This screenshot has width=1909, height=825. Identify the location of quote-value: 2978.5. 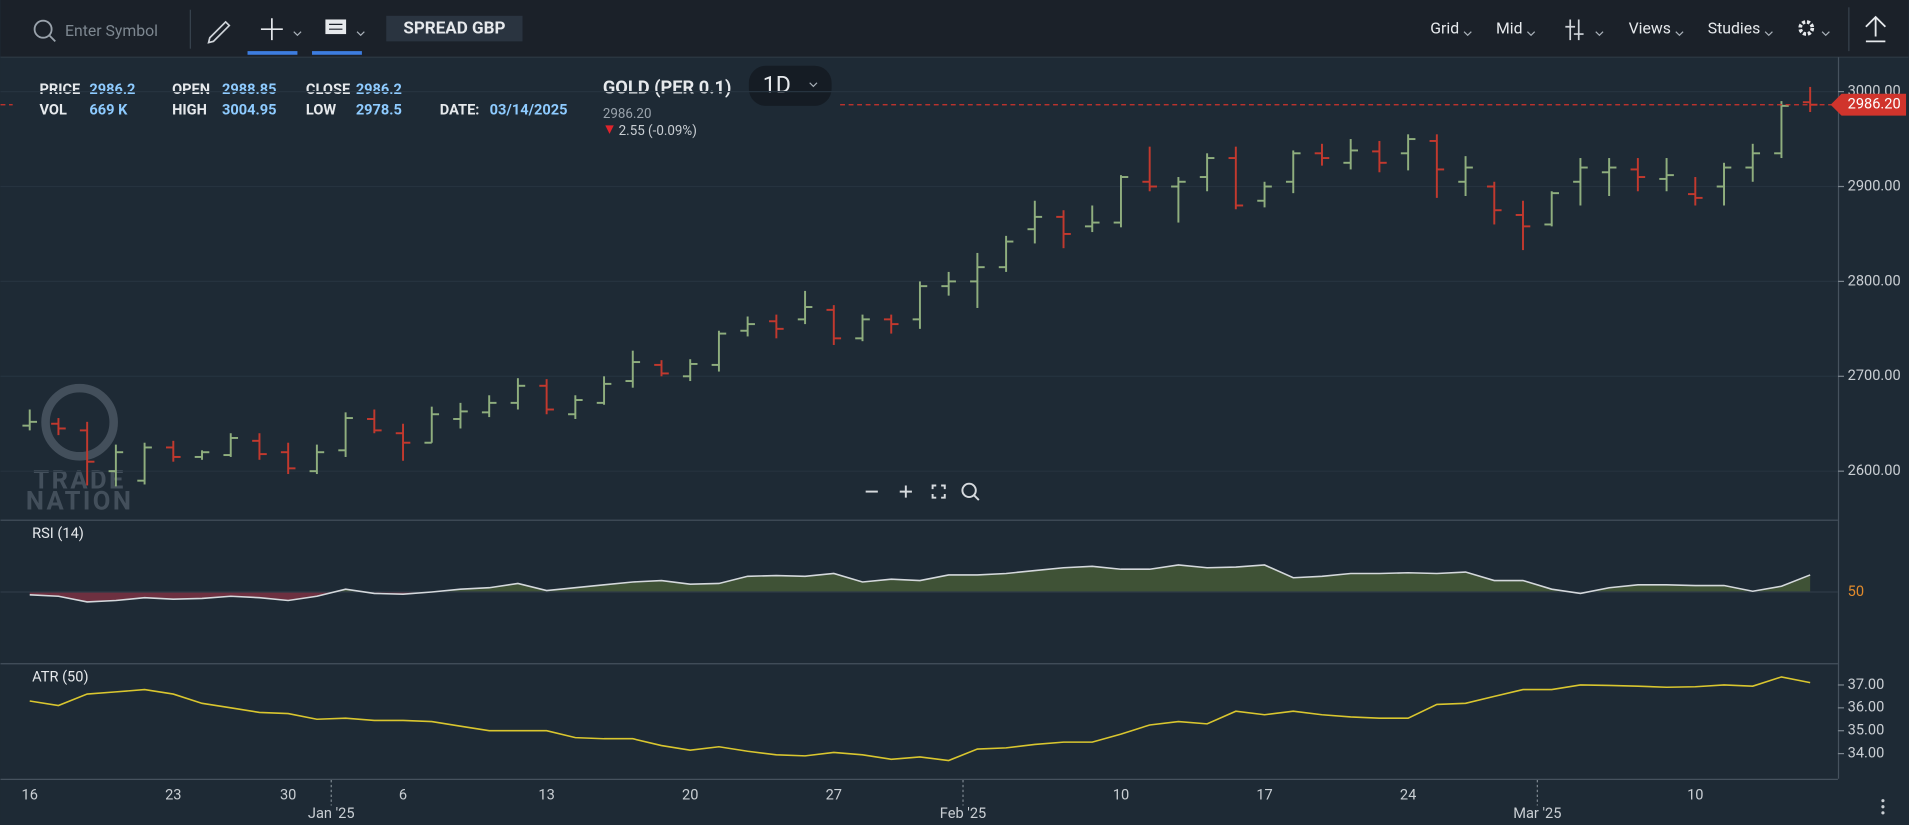
(379, 110).